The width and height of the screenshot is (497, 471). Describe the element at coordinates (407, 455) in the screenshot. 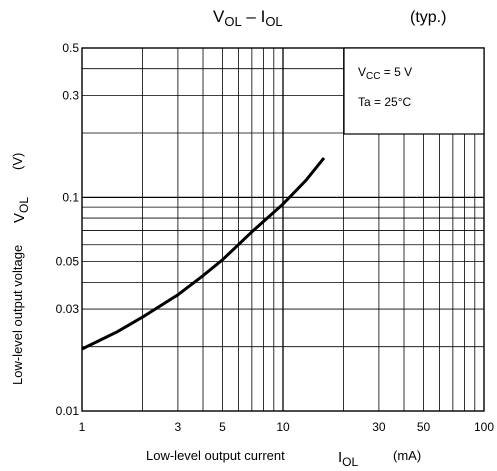

I see `x-axis-unit: (mA)` at that location.